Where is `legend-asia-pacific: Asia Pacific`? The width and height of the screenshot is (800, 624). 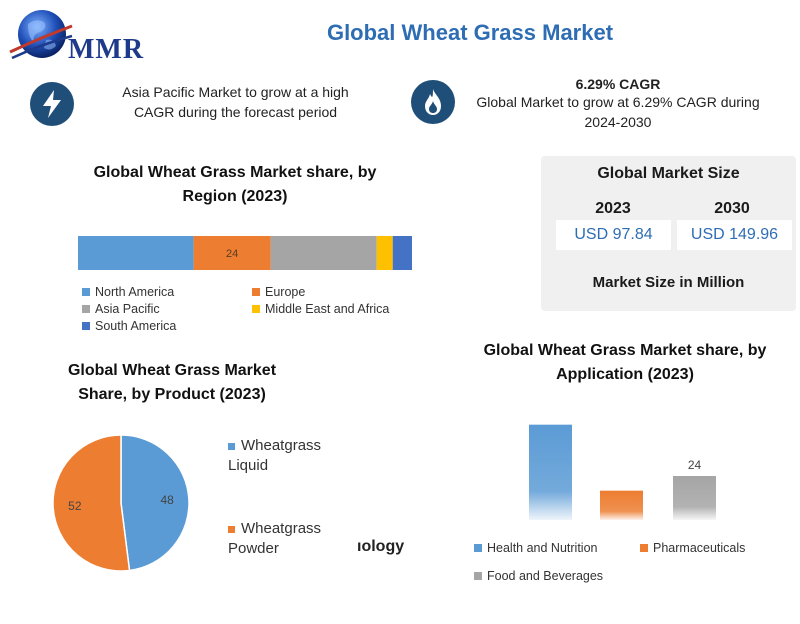
legend-asia-pacific: Asia Pacific is located at coordinates (121, 309).